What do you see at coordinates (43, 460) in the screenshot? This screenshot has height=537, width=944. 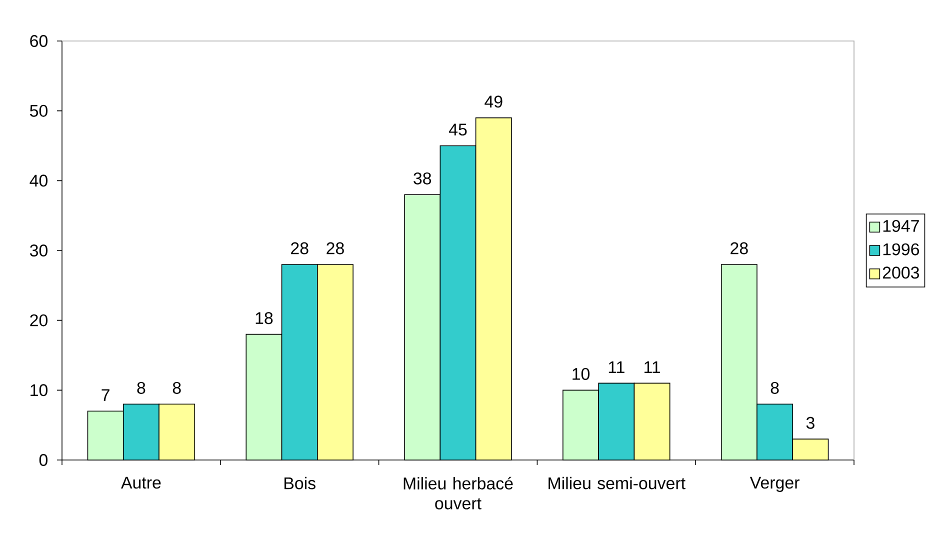 I see `y-tick-label: 0` at bounding box center [43, 460].